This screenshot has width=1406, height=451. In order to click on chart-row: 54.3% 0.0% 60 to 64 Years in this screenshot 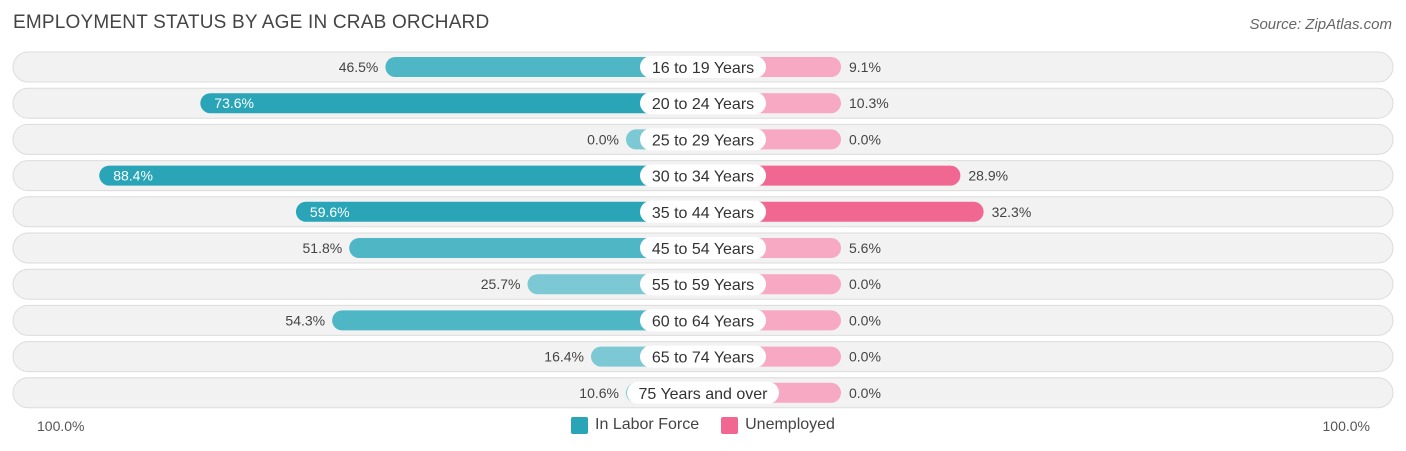, I will do `click(703, 320)`.